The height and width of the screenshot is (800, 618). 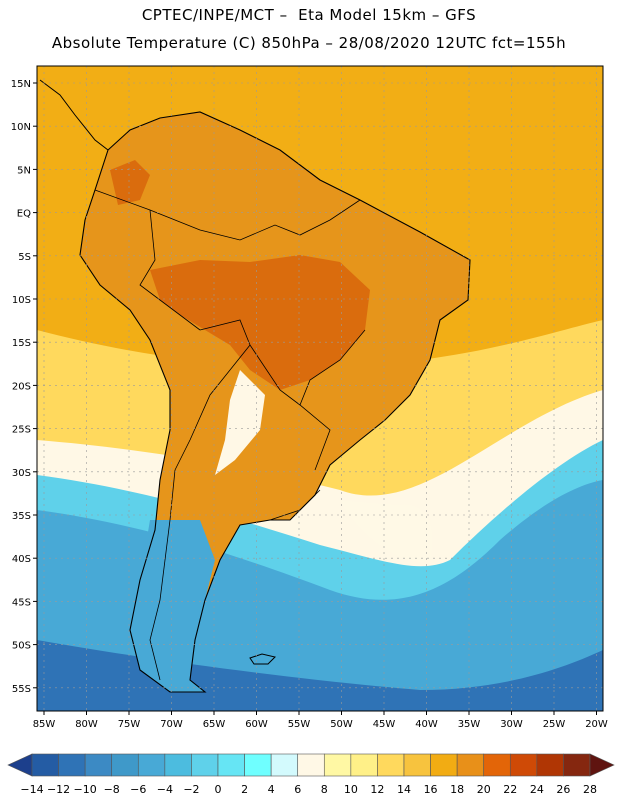 What do you see at coordinates (554, 724) in the screenshot?
I see `lon-label: 25W` at bounding box center [554, 724].